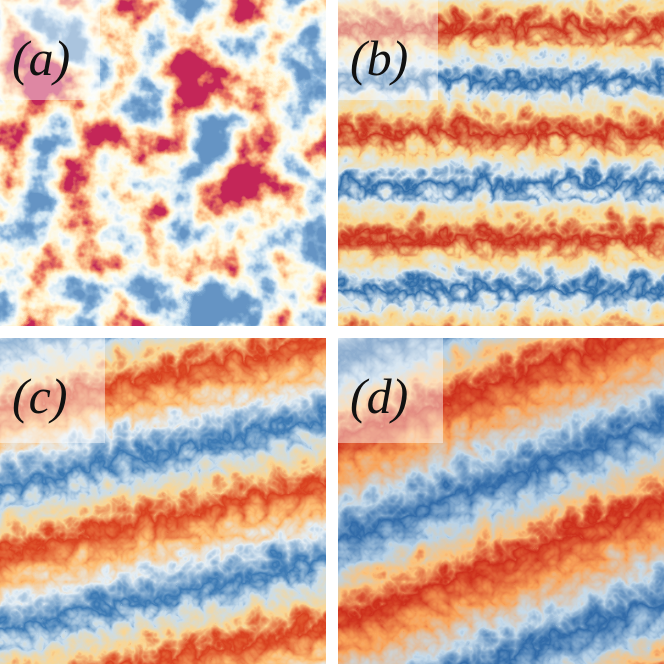  I want to click on panel-label: (b), so click(379, 58).